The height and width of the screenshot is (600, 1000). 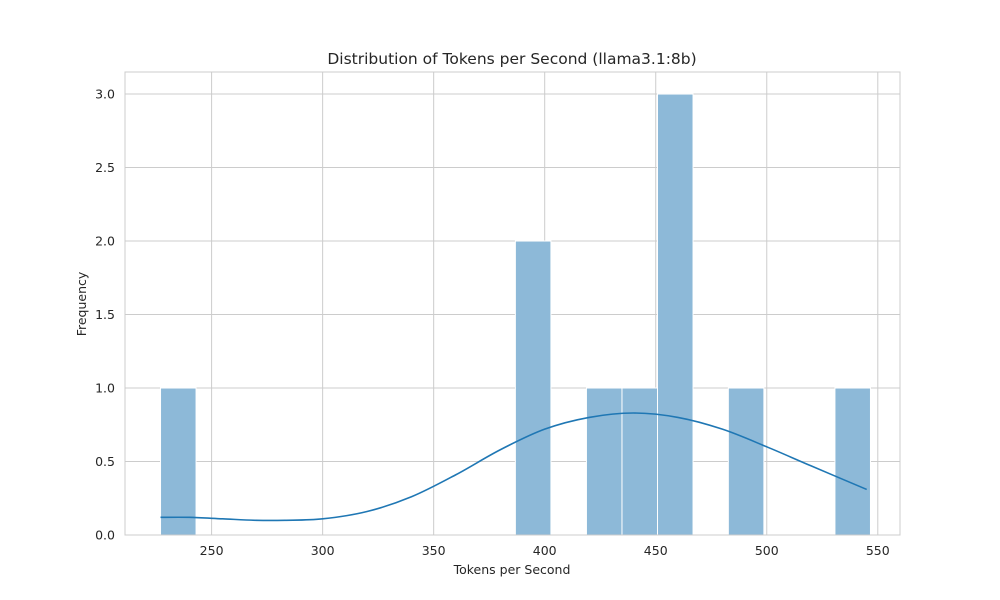 What do you see at coordinates (212, 550) in the screenshot?
I see `x-tick-label: 250` at bounding box center [212, 550].